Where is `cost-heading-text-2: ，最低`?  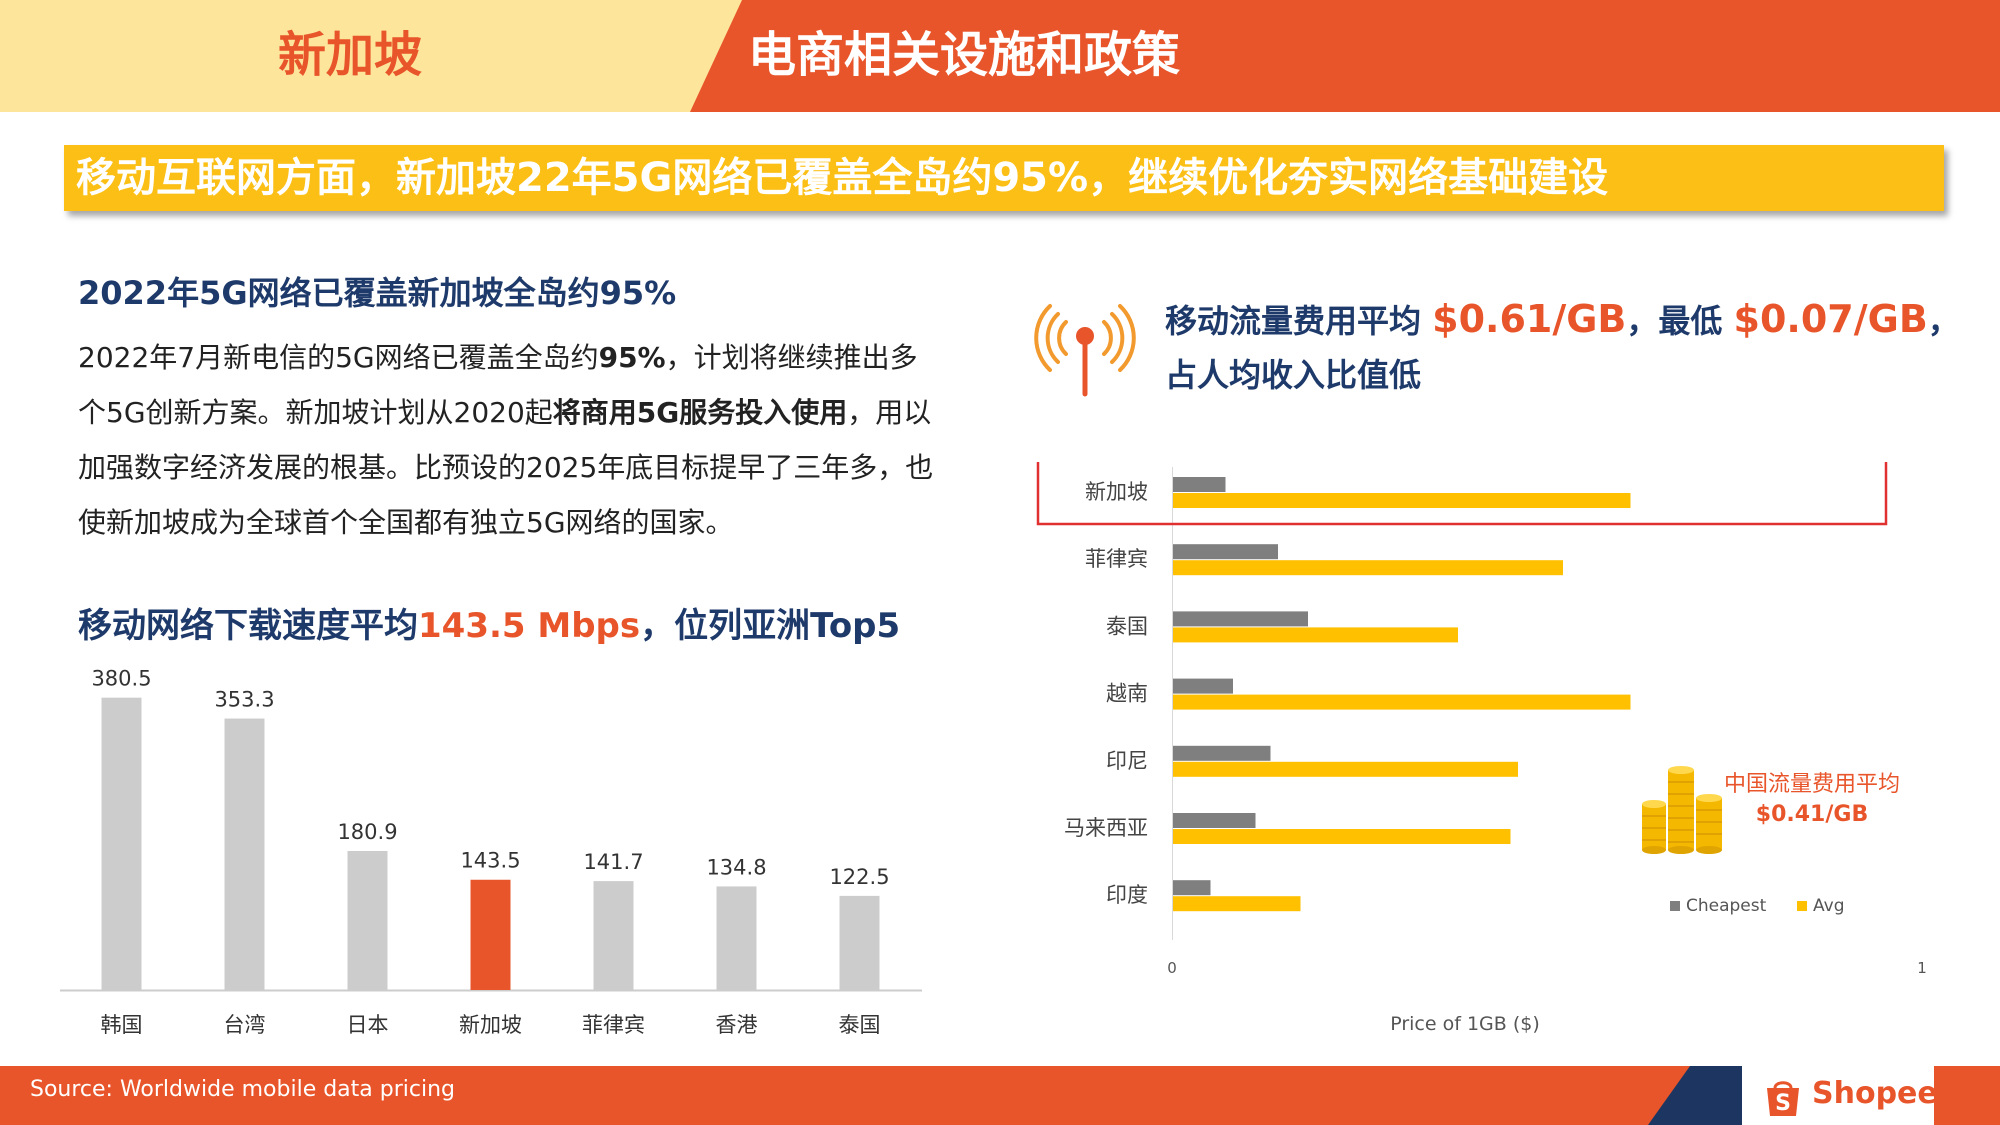 cost-heading-text-2: ，最低 is located at coordinates (1680, 321).